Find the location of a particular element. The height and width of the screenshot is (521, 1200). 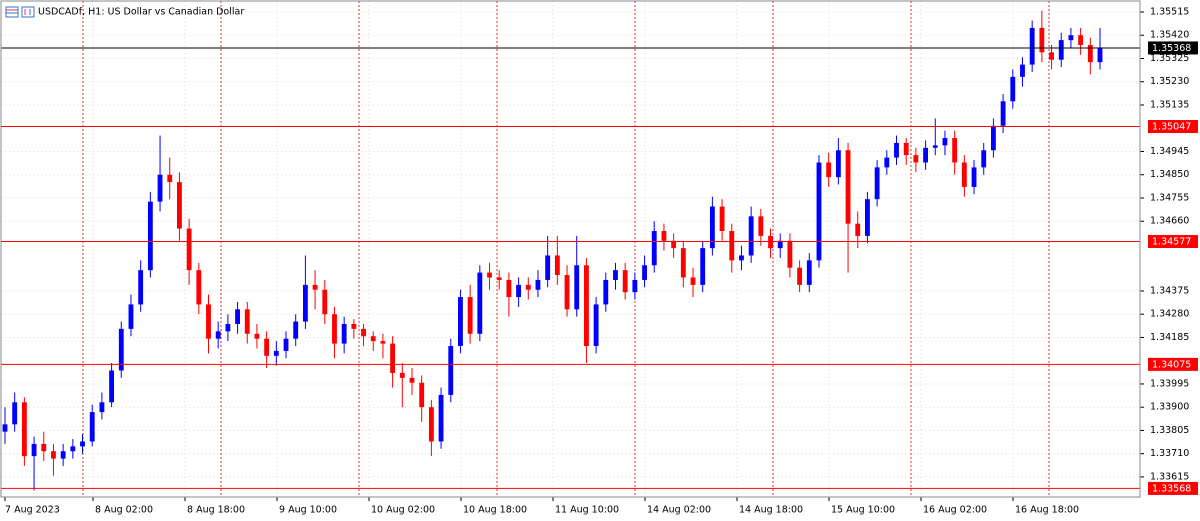

x-tick-label: 9 Aug 10:00 is located at coordinates (308, 510).